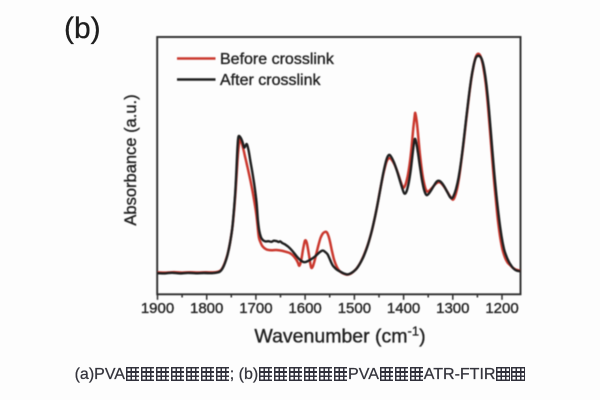 The image size is (600, 400). What do you see at coordinates (270, 80) in the screenshot?
I see `svg-text: After crosslink` at bounding box center [270, 80].